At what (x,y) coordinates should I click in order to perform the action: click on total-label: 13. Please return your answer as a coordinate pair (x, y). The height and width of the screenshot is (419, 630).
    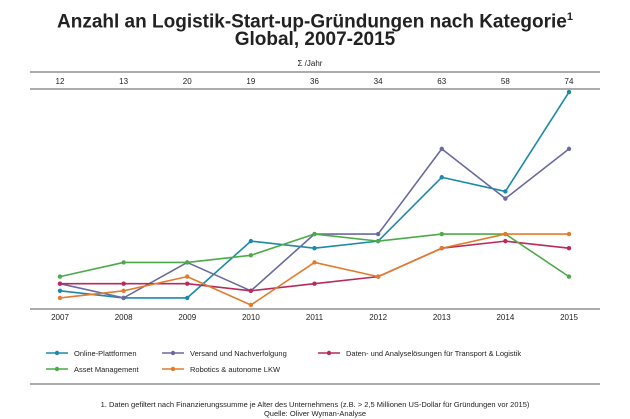
    Looking at the image, I should click on (123, 81).